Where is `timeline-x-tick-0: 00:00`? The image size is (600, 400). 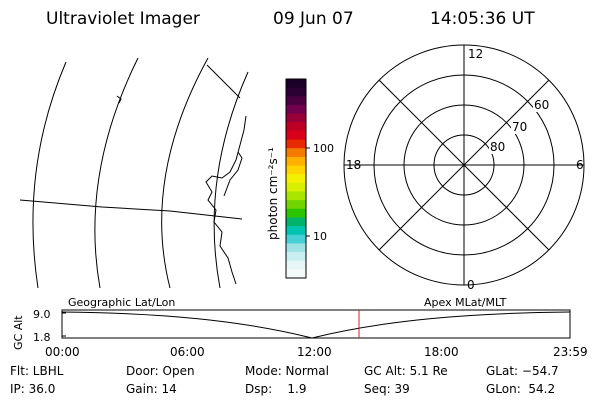 timeline-x-tick-0: 00:00 is located at coordinates (62, 352).